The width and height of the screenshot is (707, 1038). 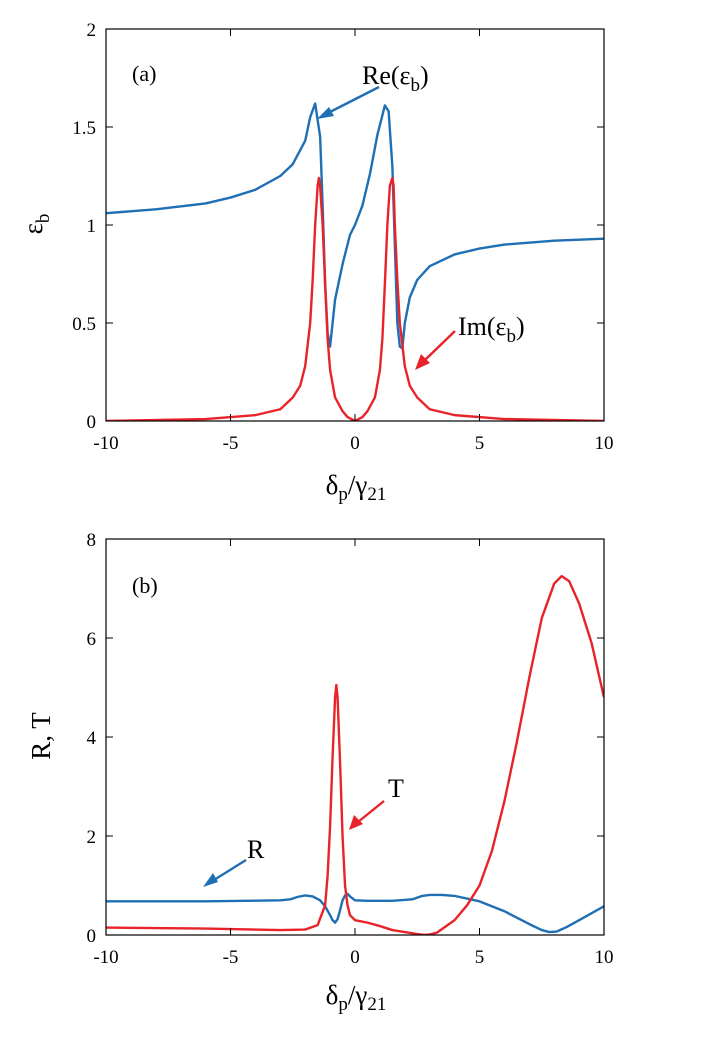 I want to click on panel-a-y-tick-label: 2, so click(x=92, y=30).